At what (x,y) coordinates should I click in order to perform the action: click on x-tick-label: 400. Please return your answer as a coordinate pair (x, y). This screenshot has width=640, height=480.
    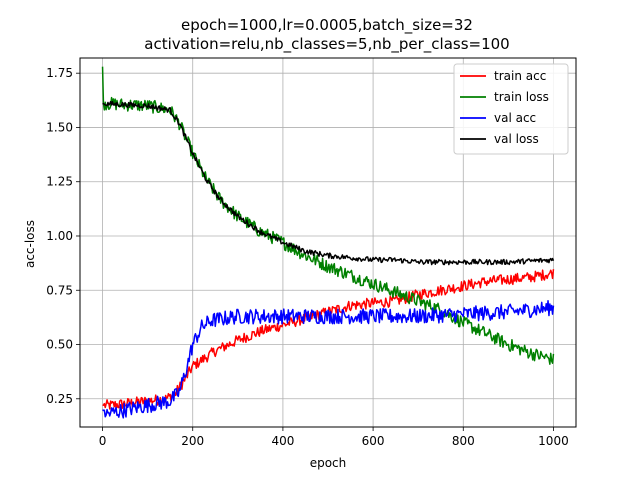
    Looking at the image, I should click on (282, 441).